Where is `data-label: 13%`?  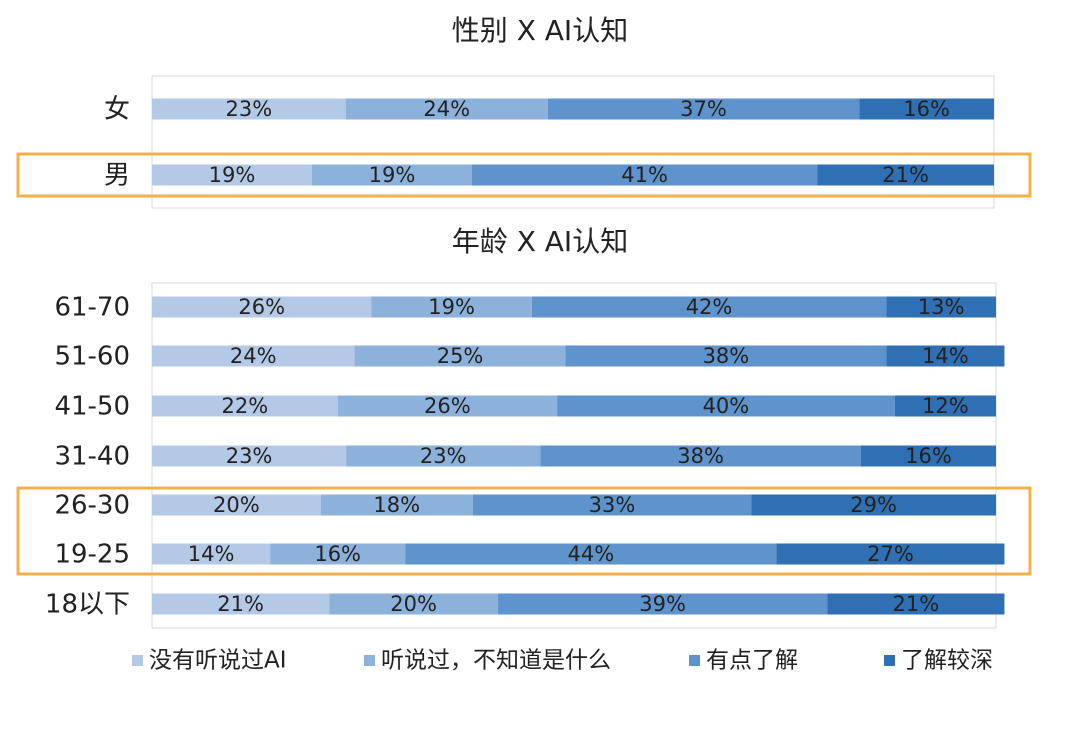 data-label: 13% is located at coordinates (941, 307).